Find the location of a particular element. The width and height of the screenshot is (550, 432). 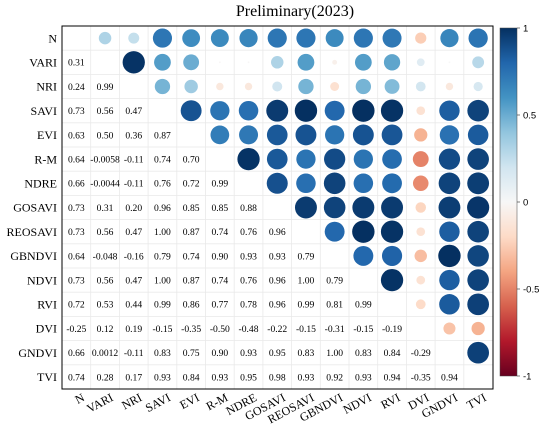

column-label: NRI is located at coordinates (131, 401).